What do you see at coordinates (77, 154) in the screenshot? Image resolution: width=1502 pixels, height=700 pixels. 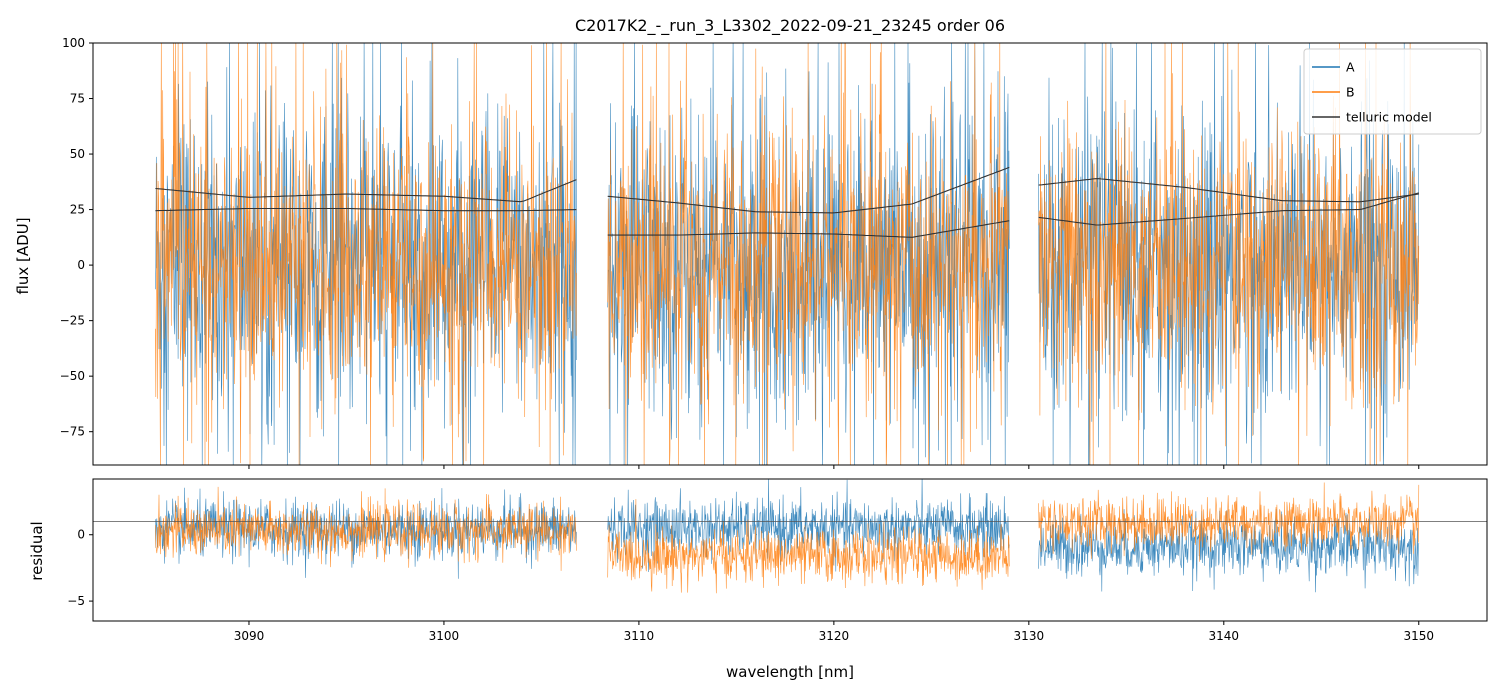 I see `flux-y-tick-label: 50` at bounding box center [77, 154].